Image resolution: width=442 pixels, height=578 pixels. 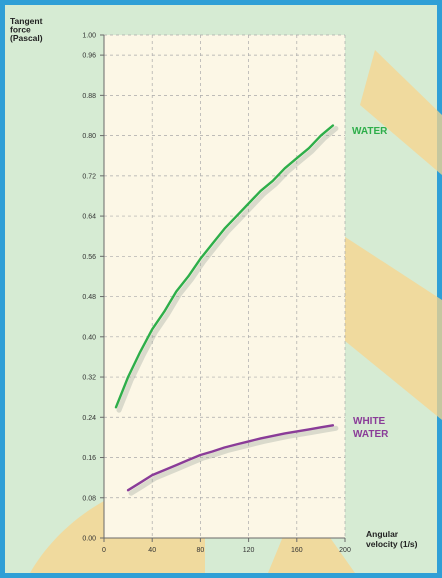 What do you see at coordinates (152, 550) in the screenshot?
I see `x-tick-label: 40` at bounding box center [152, 550].